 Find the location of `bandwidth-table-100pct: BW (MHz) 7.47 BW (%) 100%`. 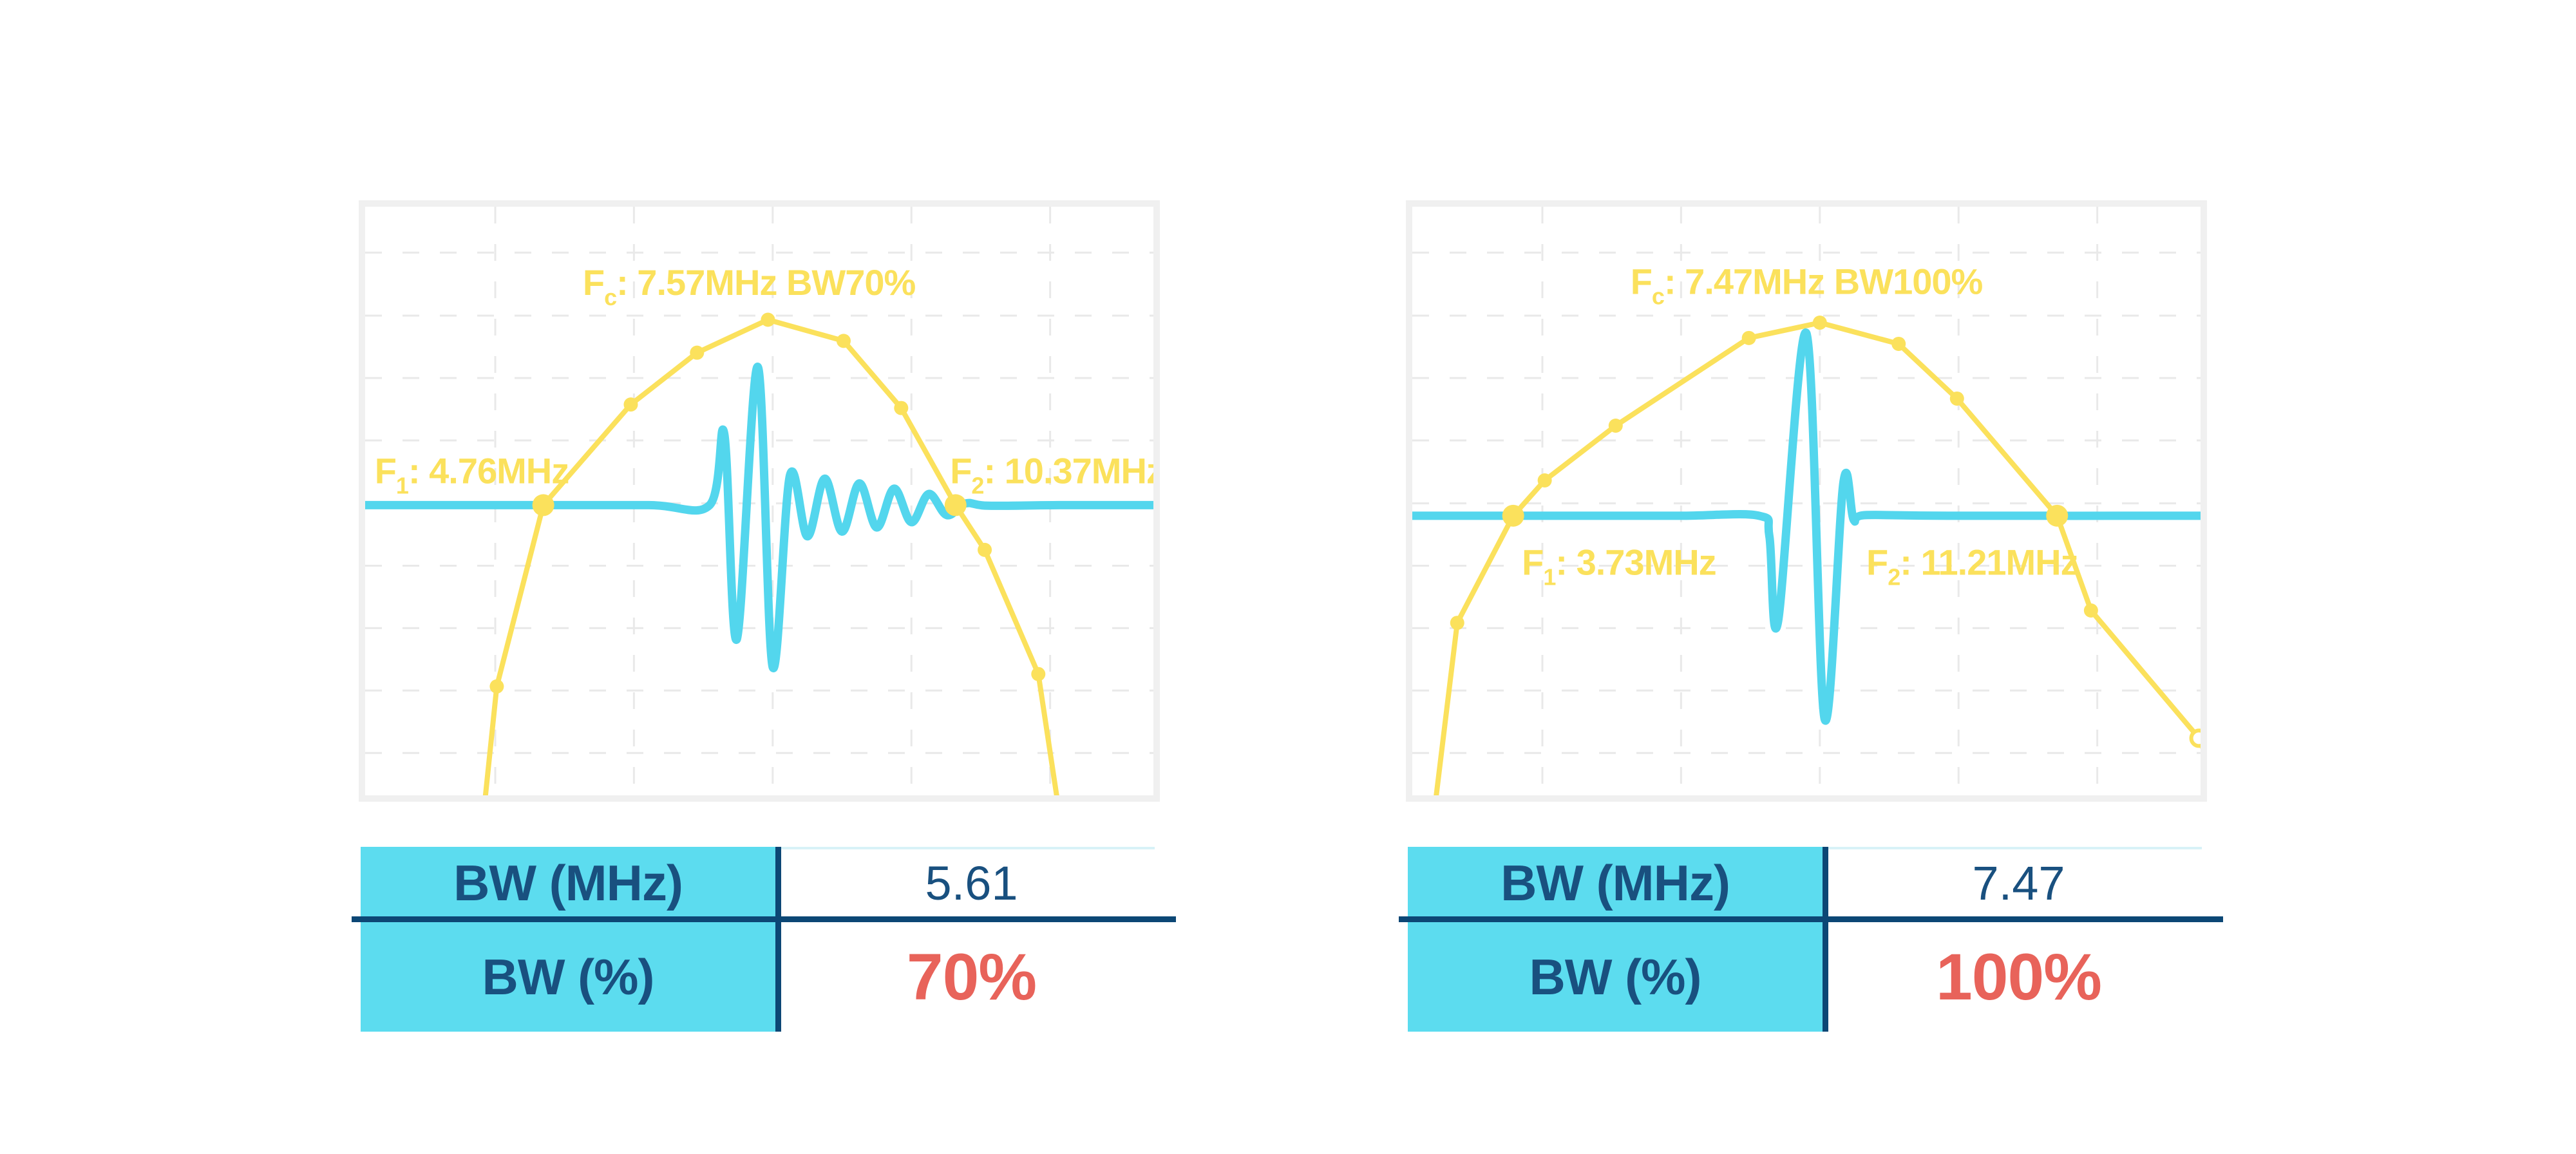

bandwidth-table-100pct: BW (MHz) 7.47 BW (%) 100% is located at coordinates (1811, 940).